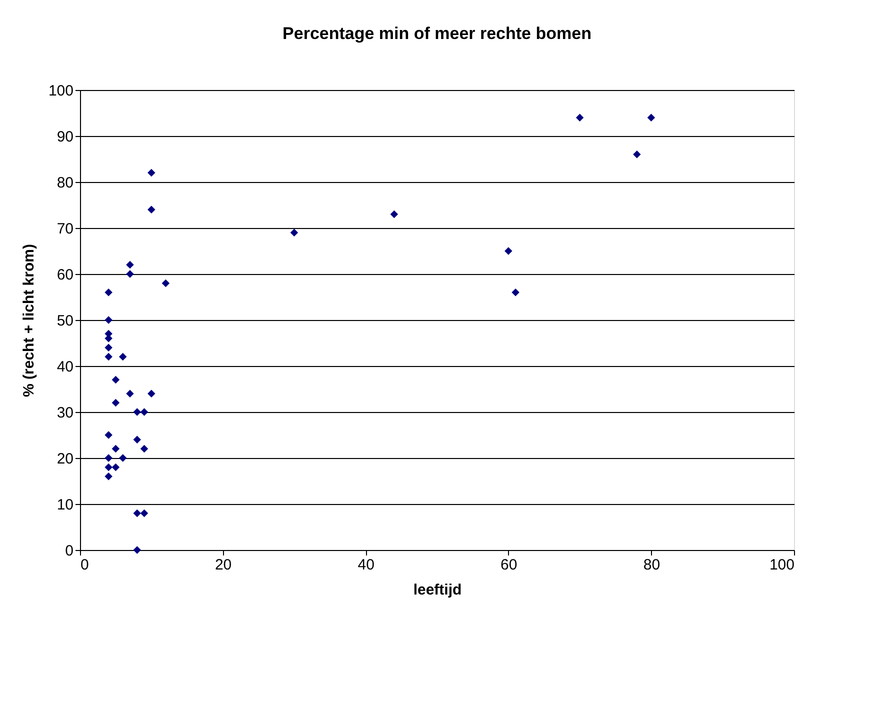 Image resolution: width=875 pixels, height=703 pixels. What do you see at coordinates (651, 565) in the screenshot?
I see `x-tick-label: 80` at bounding box center [651, 565].